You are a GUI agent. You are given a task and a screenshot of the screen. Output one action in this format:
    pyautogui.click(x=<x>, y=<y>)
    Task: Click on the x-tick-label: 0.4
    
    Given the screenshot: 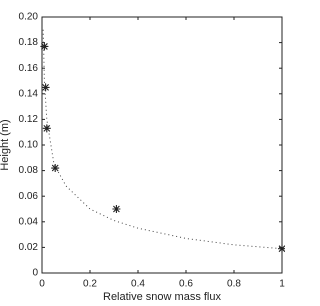 What is the action you would take?
    pyautogui.click(x=138, y=284)
    